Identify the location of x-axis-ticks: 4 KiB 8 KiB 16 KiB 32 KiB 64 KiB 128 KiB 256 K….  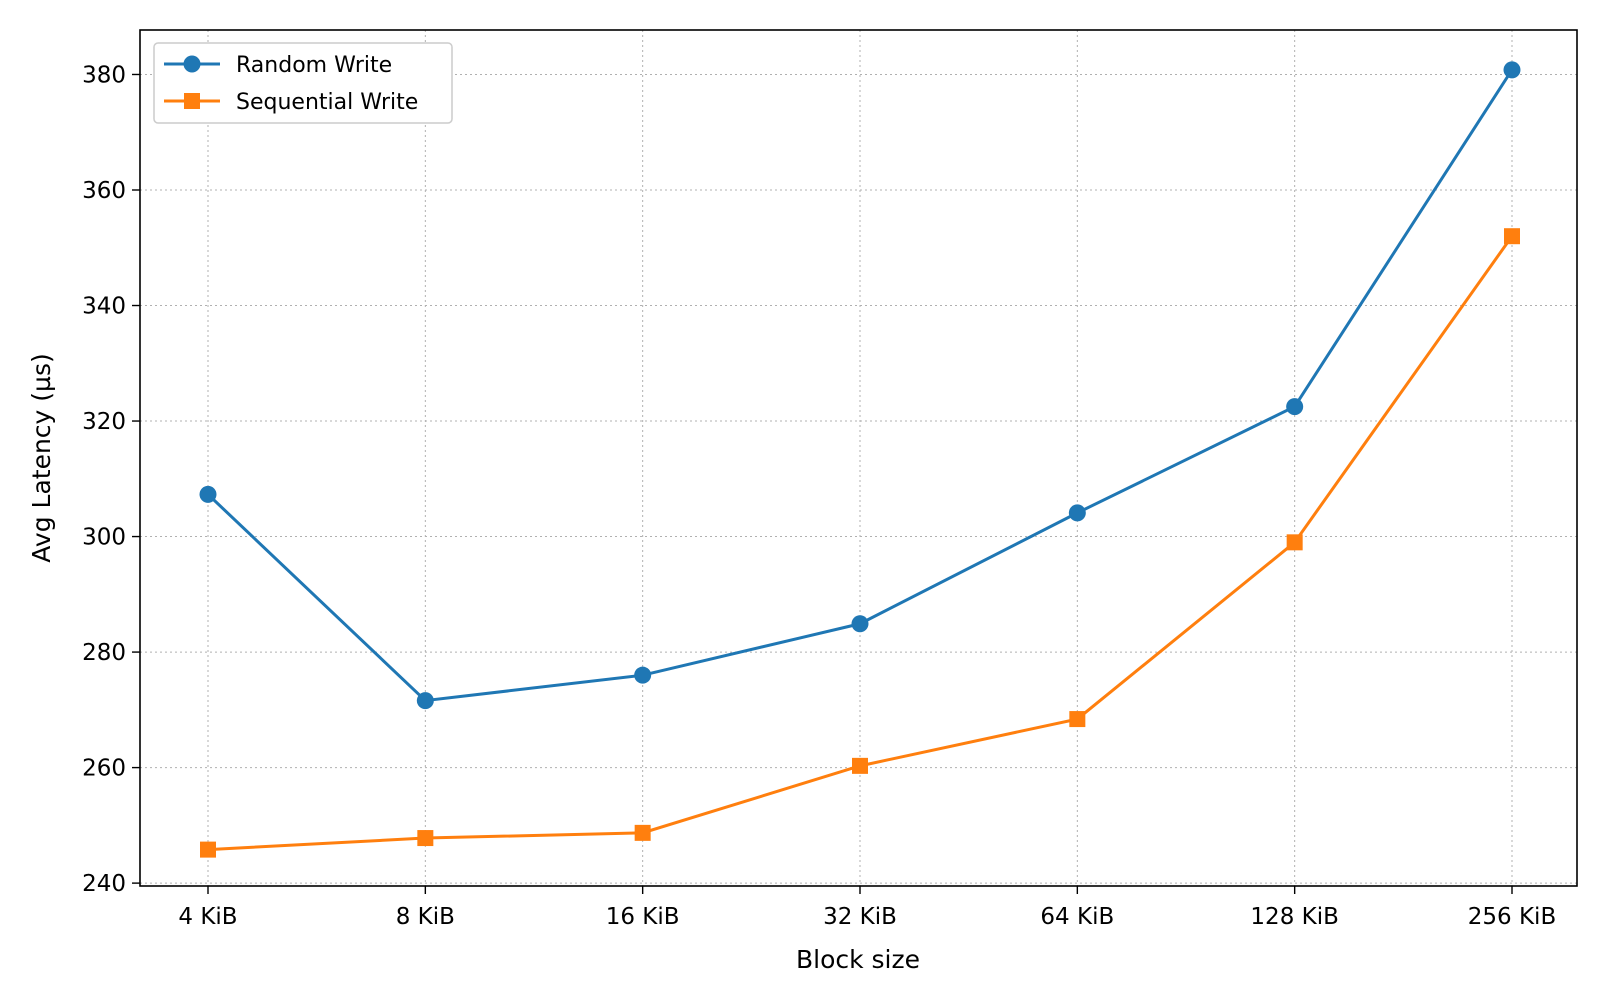
(867, 908).